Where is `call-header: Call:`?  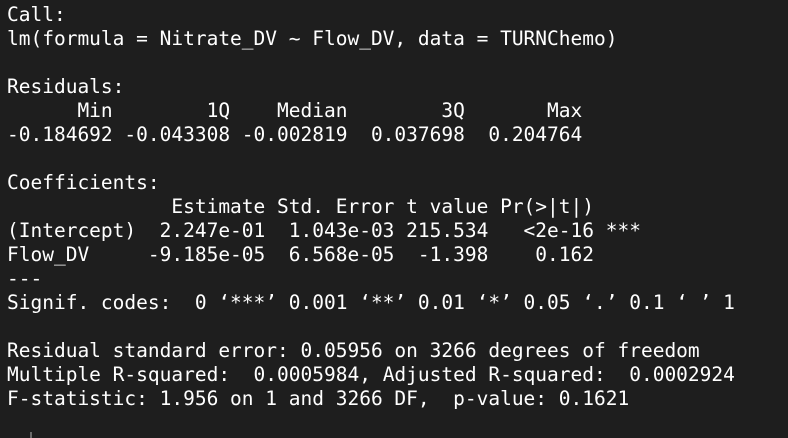 call-header: Call: is located at coordinates (36, 14).